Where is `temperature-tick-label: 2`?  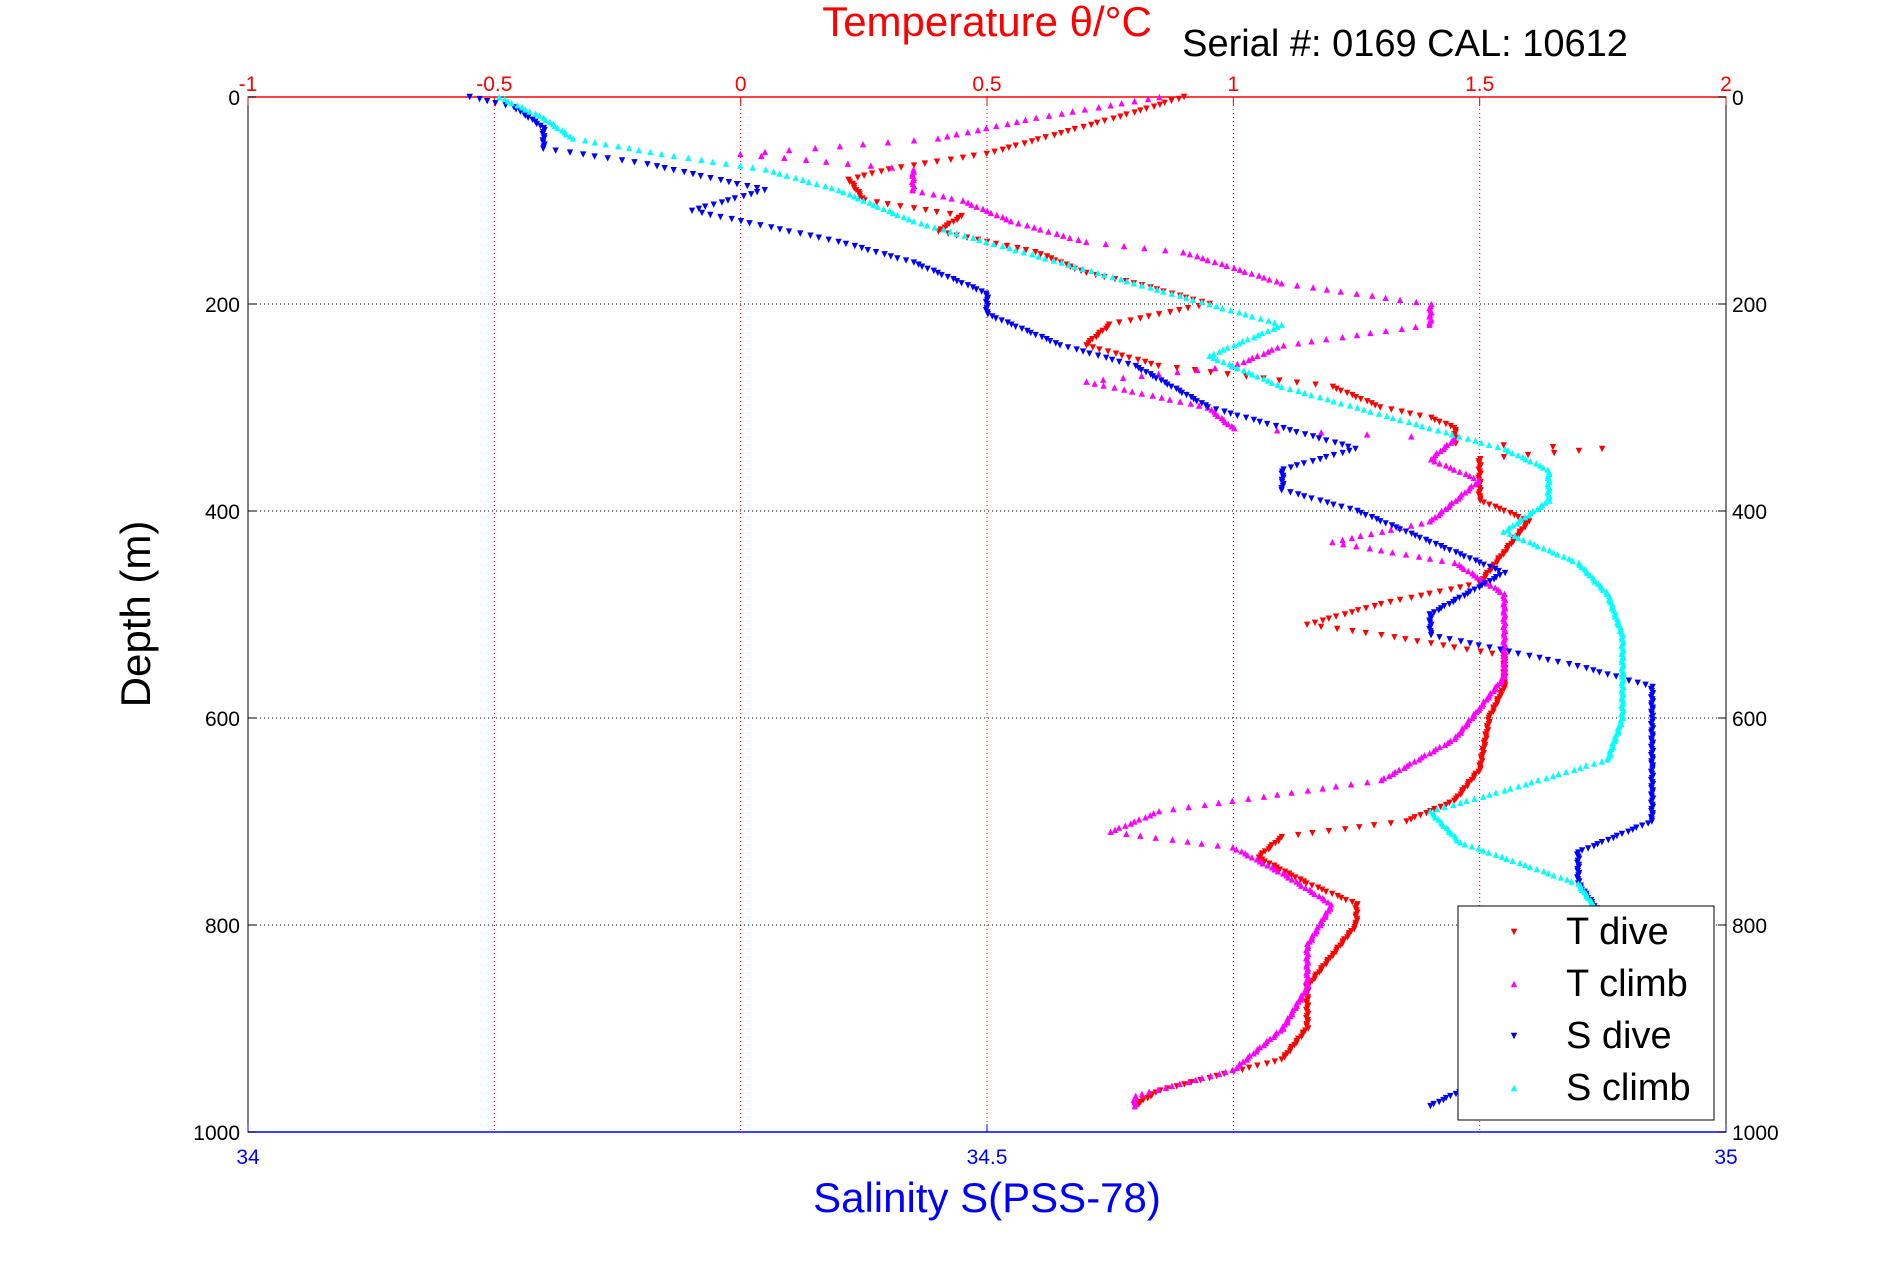 temperature-tick-label: 2 is located at coordinates (1726, 84).